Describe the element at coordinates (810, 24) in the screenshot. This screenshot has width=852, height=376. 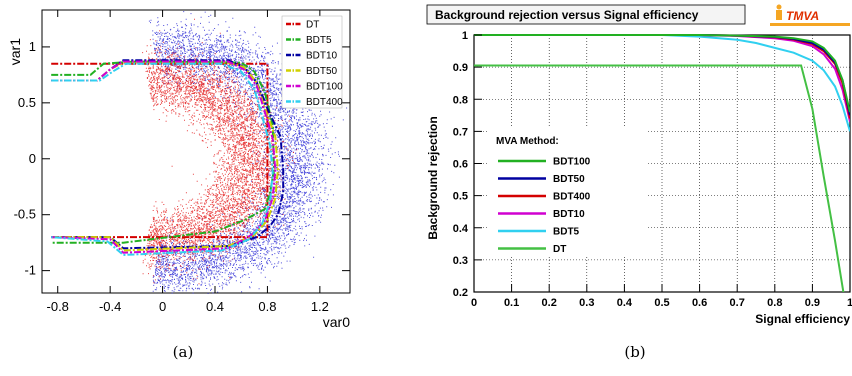
I see `tmva-logo-underline` at that location.